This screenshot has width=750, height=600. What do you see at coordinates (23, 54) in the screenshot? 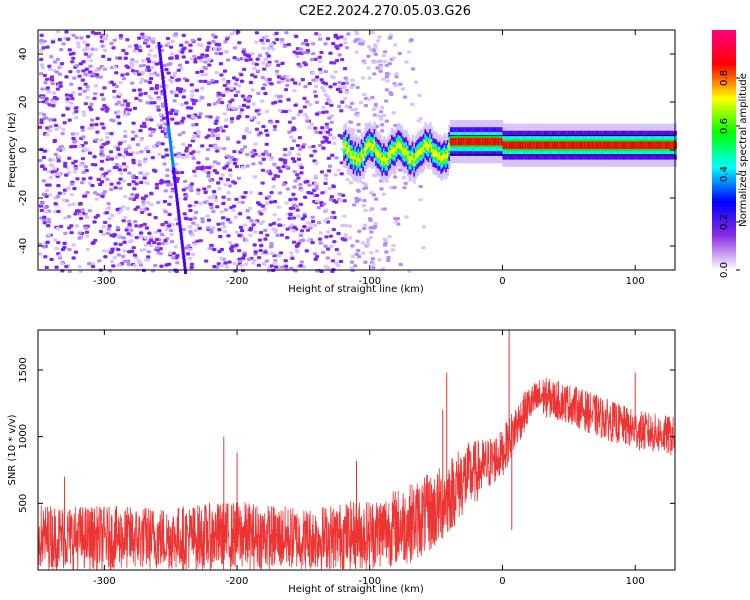
I see `y-tick-label: 40` at bounding box center [23, 54].